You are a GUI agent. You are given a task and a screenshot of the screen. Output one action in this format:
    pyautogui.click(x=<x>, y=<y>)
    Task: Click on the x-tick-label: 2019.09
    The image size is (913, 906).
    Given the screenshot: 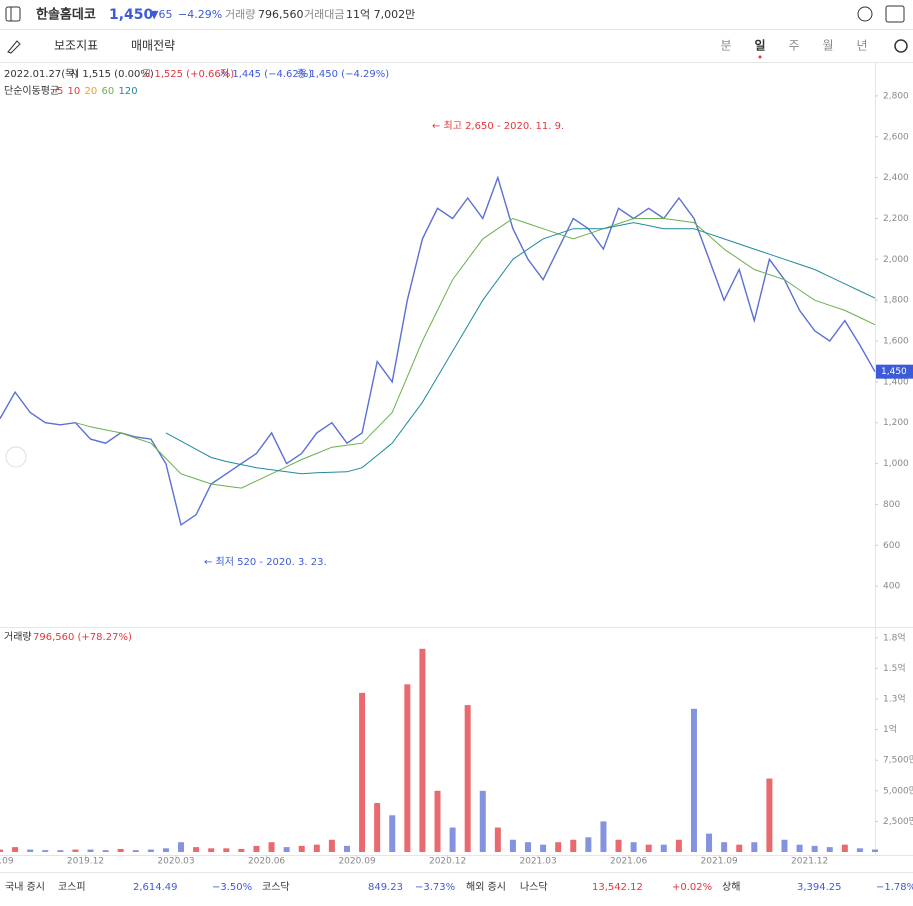 What is the action you would take?
    pyautogui.click(x=7, y=862)
    